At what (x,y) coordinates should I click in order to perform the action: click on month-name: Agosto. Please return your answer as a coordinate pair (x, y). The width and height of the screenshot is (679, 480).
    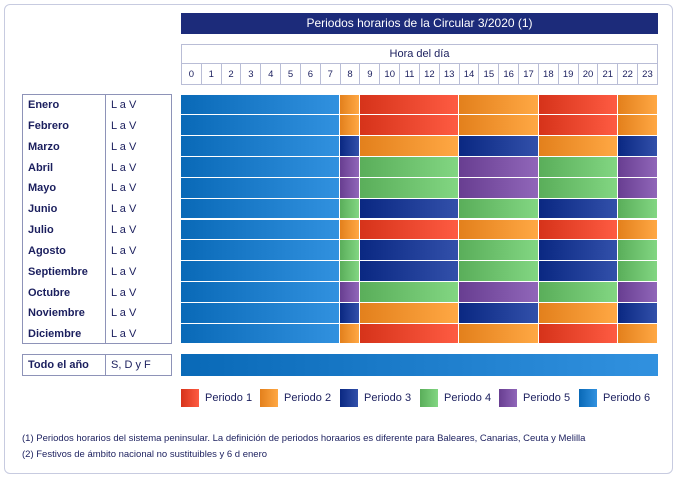
    Looking at the image, I should click on (47, 250).